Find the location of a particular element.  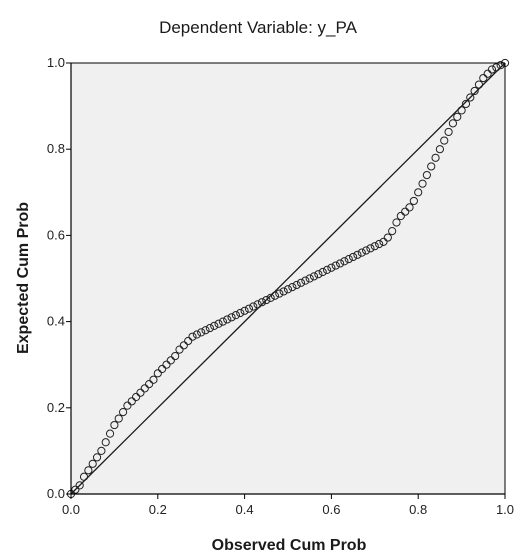

x-tick-label: 1.0 is located at coordinates (505, 509).